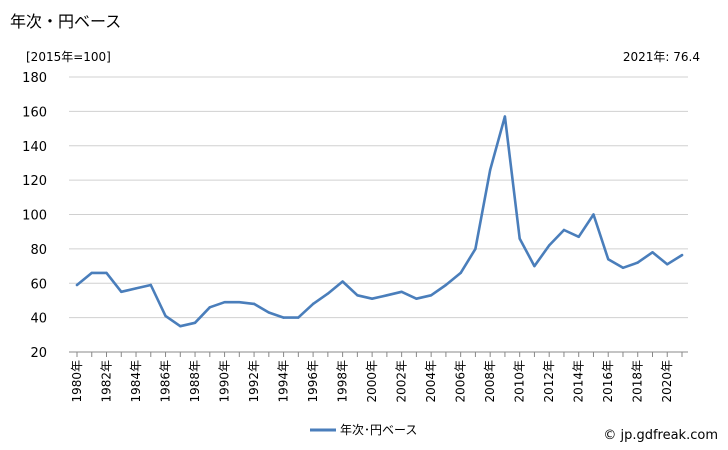 The width and height of the screenshot is (728, 450). Describe the element at coordinates (254, 381) in the screenshot. I see `x-tick-label: 1992年` at that location.